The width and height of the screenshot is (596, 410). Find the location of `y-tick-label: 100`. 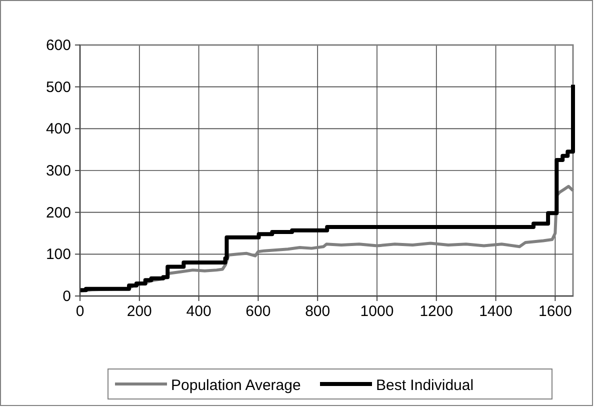

y-tick-label: 100 is located at coordinates (58, 255).